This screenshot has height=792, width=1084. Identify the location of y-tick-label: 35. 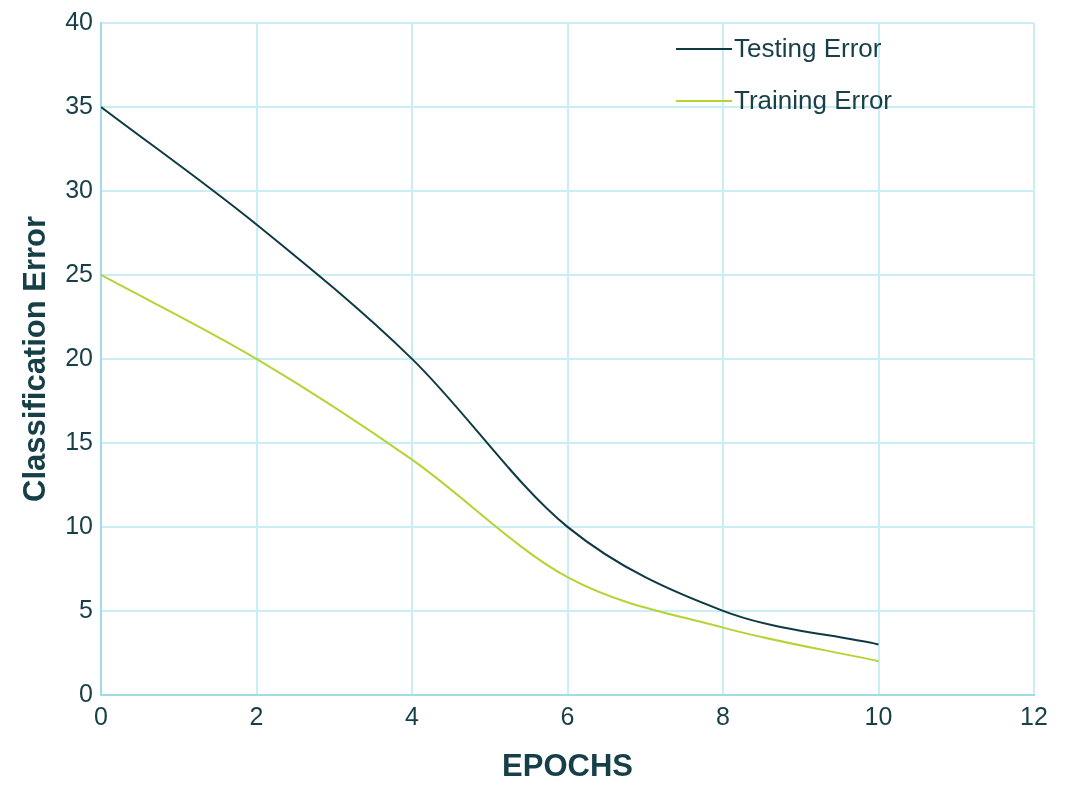
(79, 104).